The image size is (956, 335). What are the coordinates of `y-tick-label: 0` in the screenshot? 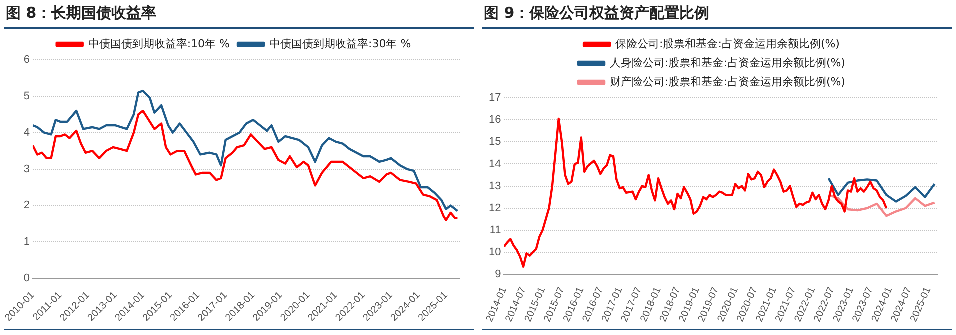 It's located at (27, 278).